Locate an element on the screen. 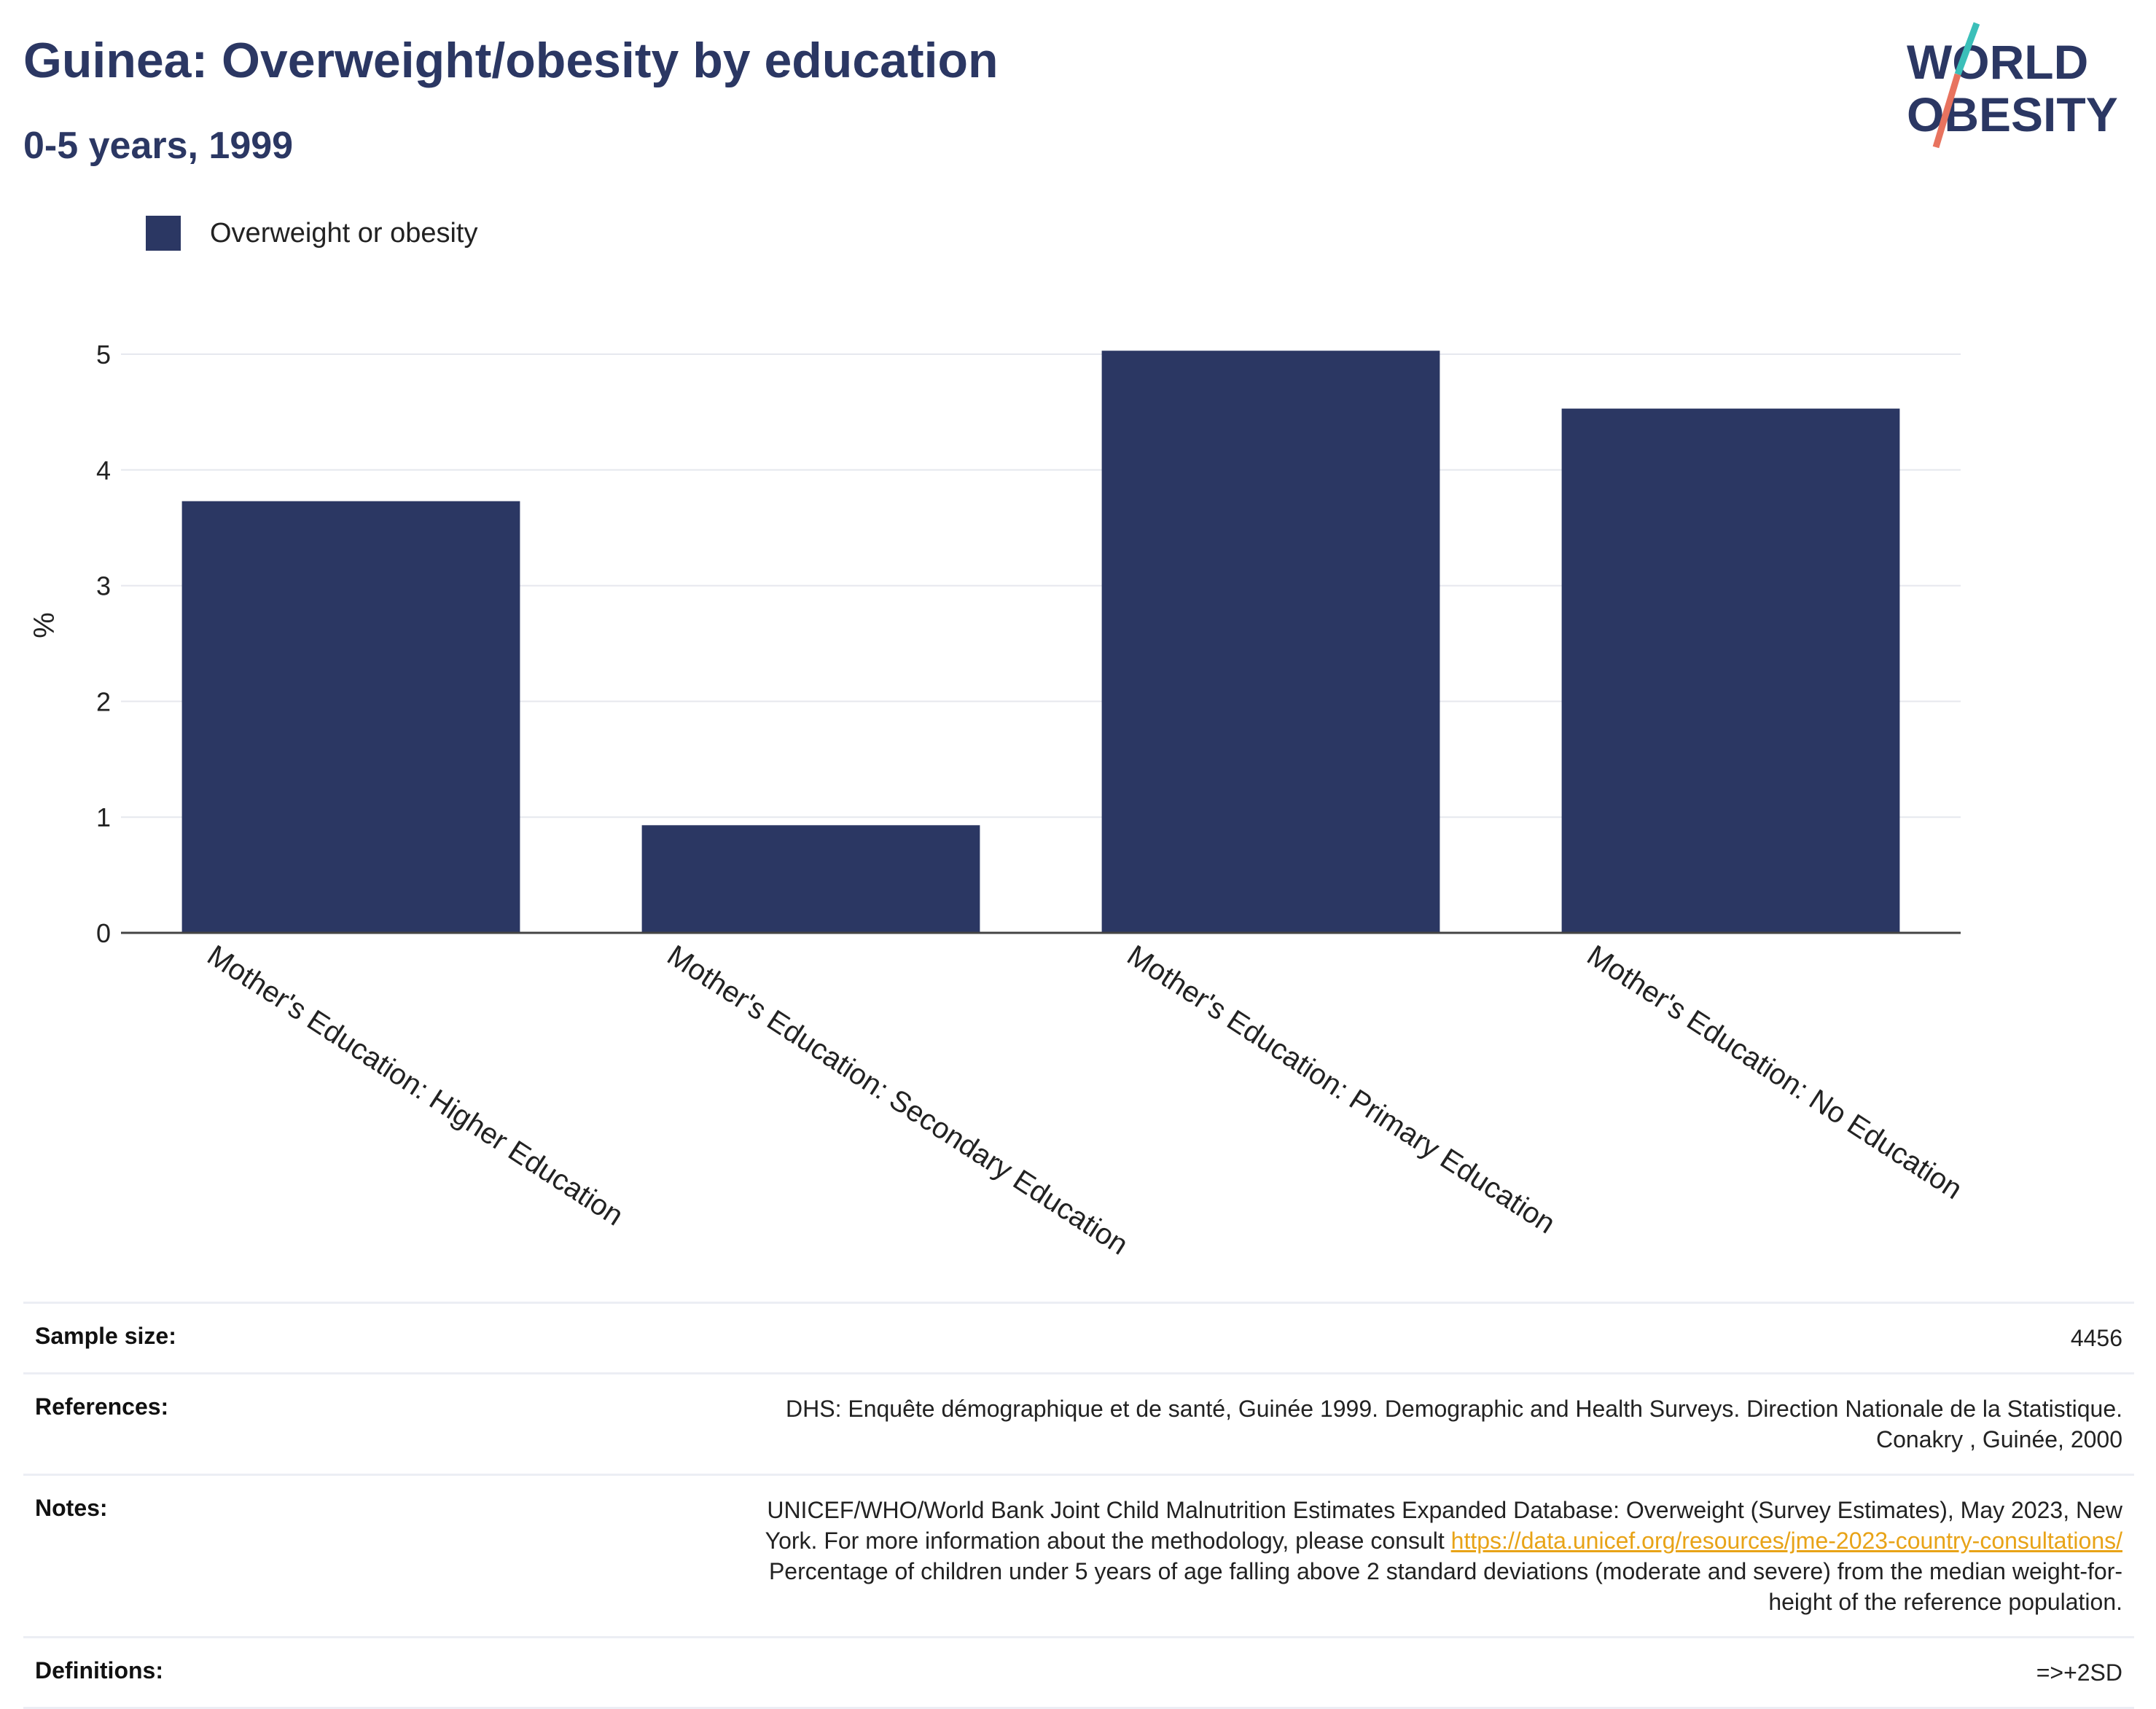 This screenshot has width=2156, height=1709. footer-row-sample-size: Sample size: 4456 is located at coordinates (1079, 1337).